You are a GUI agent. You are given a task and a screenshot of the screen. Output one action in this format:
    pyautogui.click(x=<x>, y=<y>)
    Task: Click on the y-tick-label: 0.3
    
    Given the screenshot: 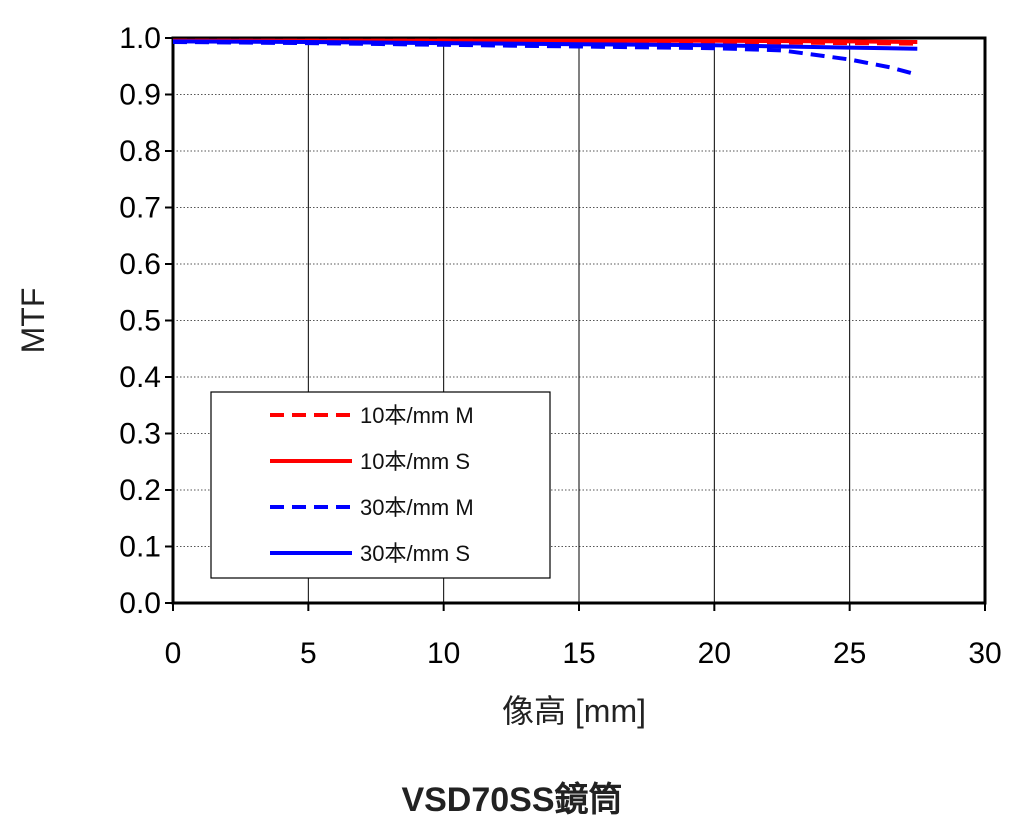 What is the action you would take?
    pyautogui.click(x=140, y=434)
    